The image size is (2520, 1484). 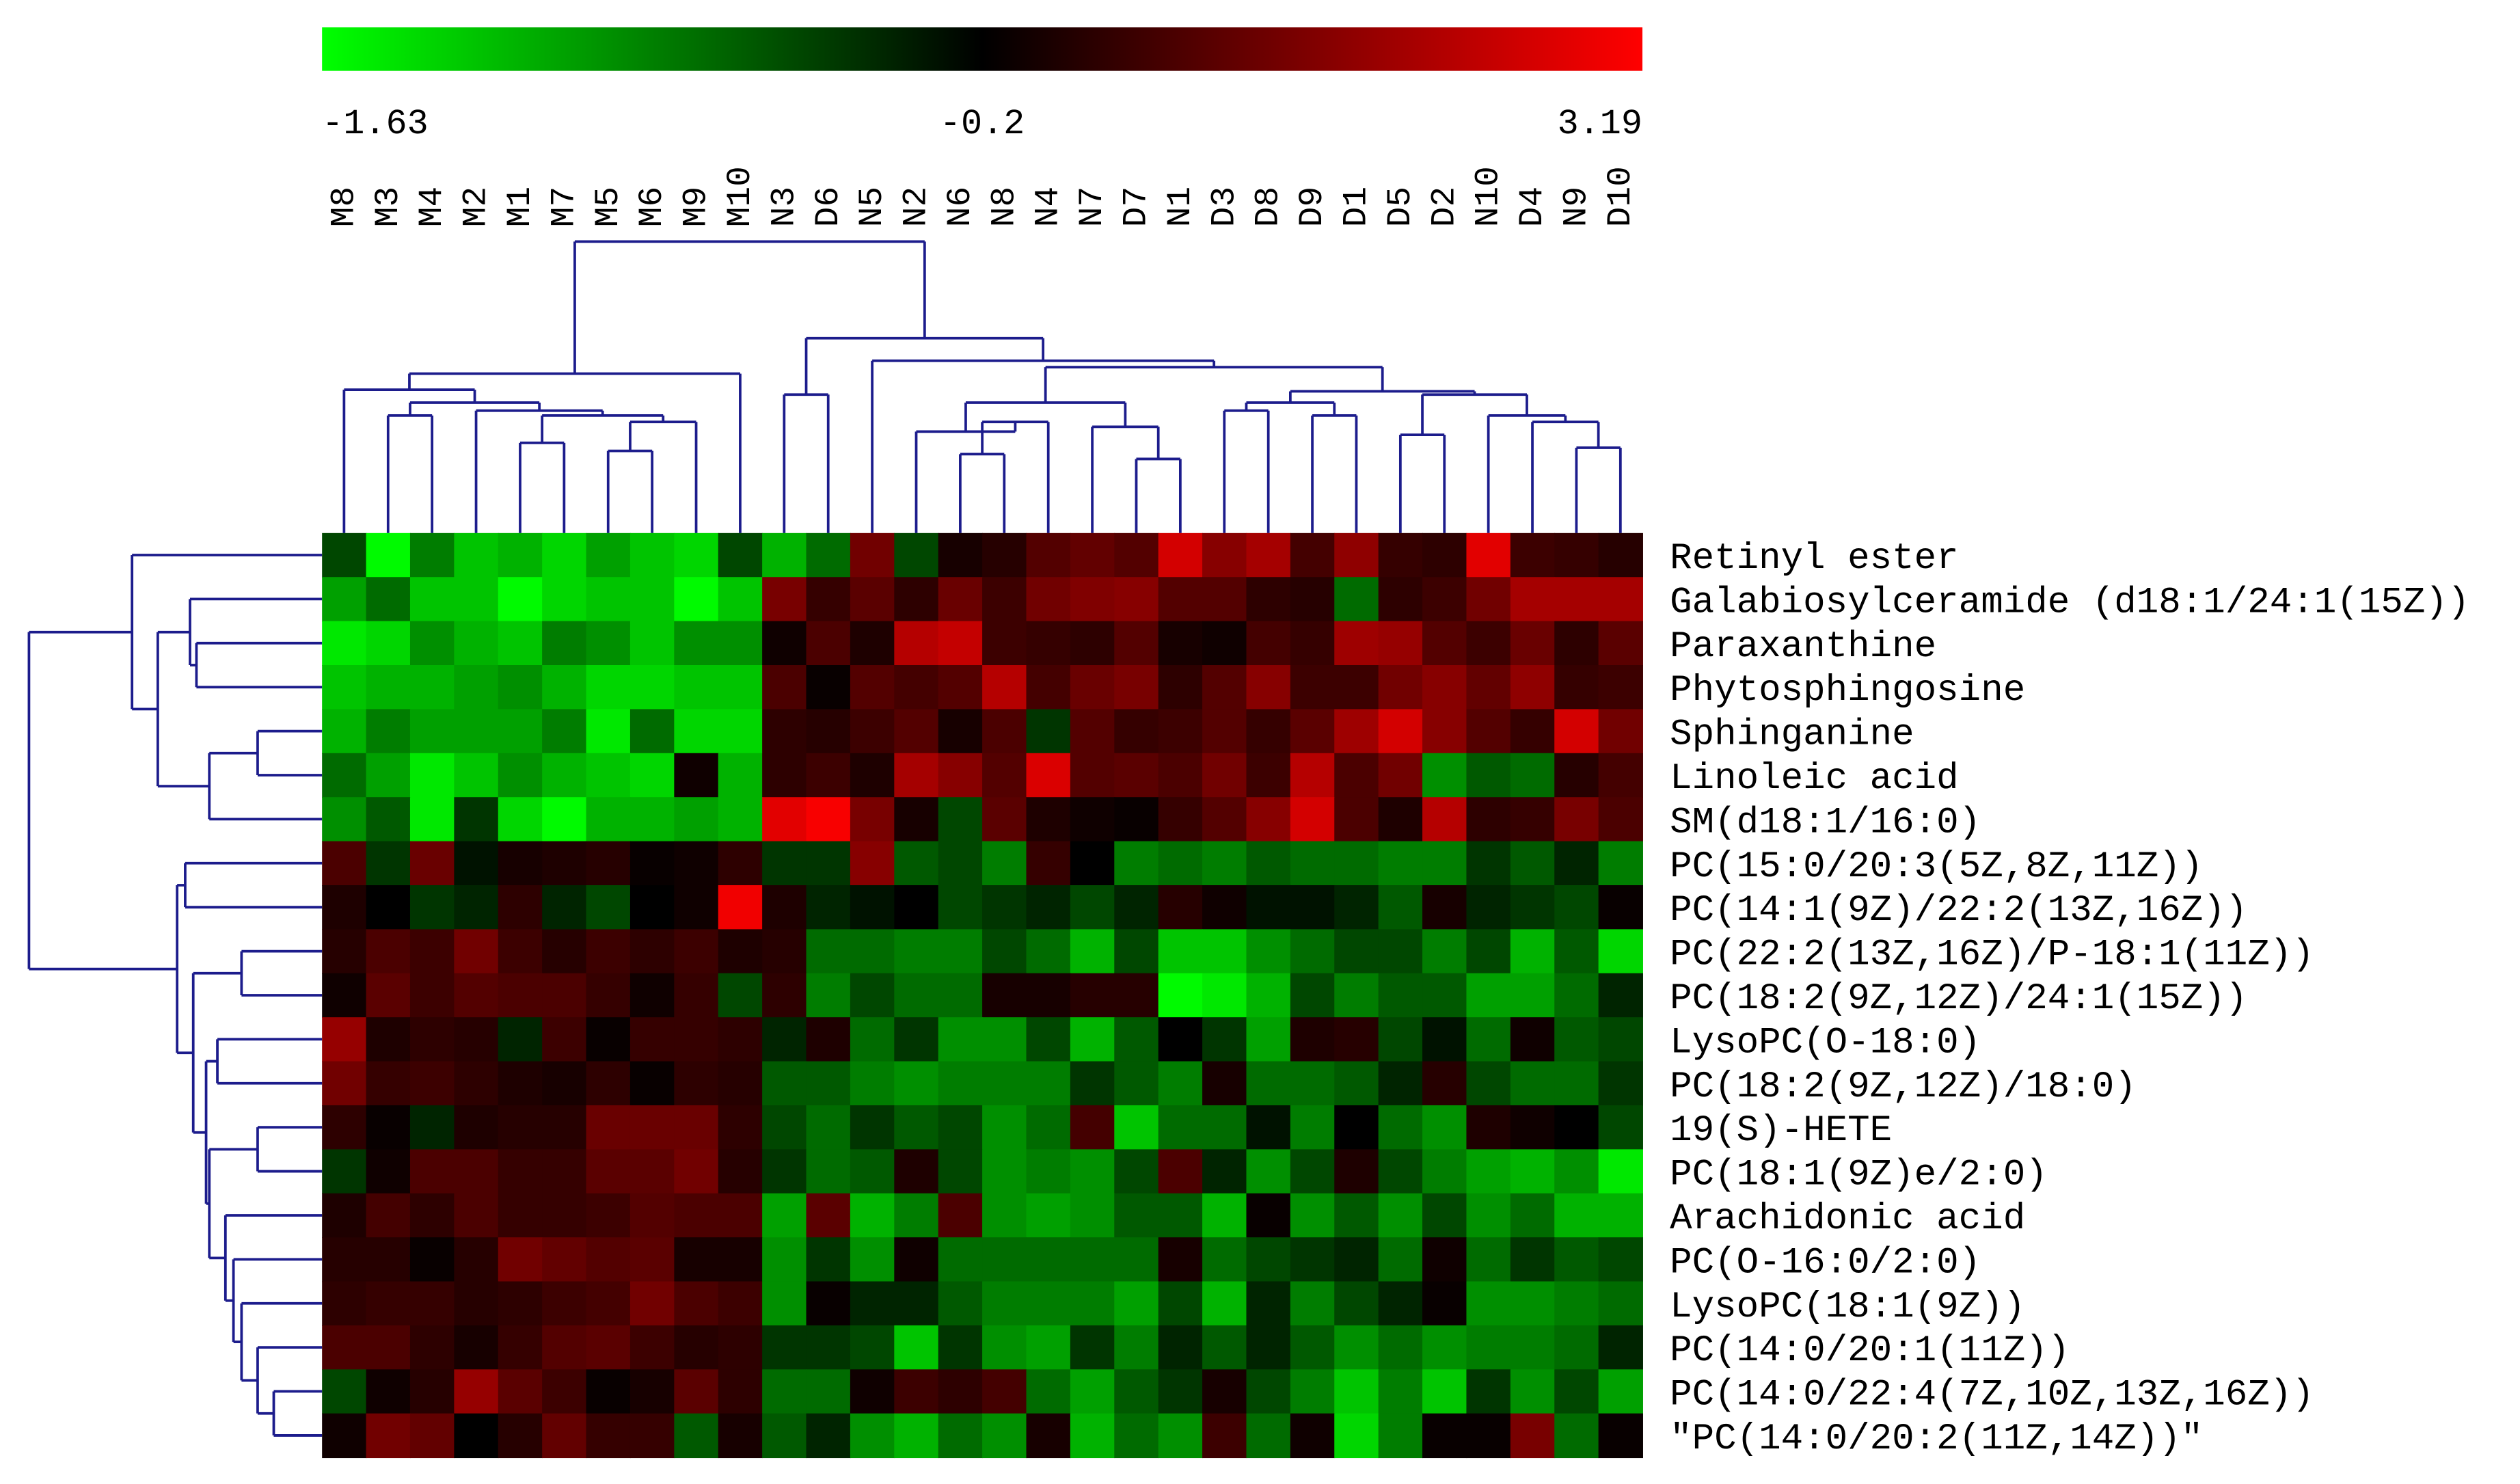 What do you see at coordinates (982, 124) in the screenshot?
I see `colorbar-tick-label: -0.2` at bounding box center [982, 124].